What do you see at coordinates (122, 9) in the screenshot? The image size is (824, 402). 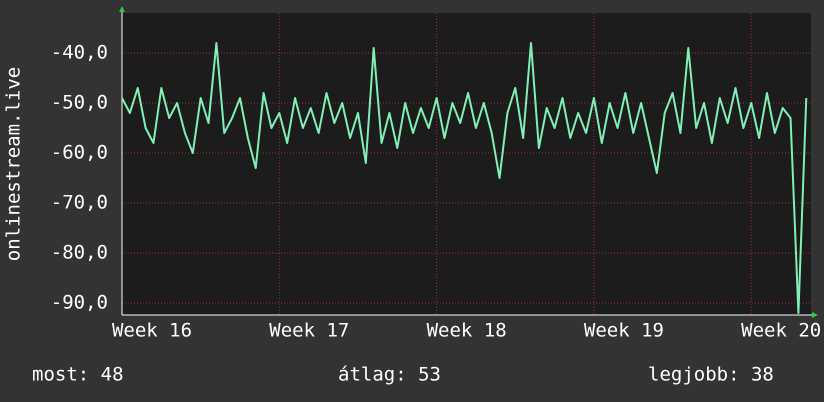 I see `y-axis-arrow` at bounding box center [122, 9].